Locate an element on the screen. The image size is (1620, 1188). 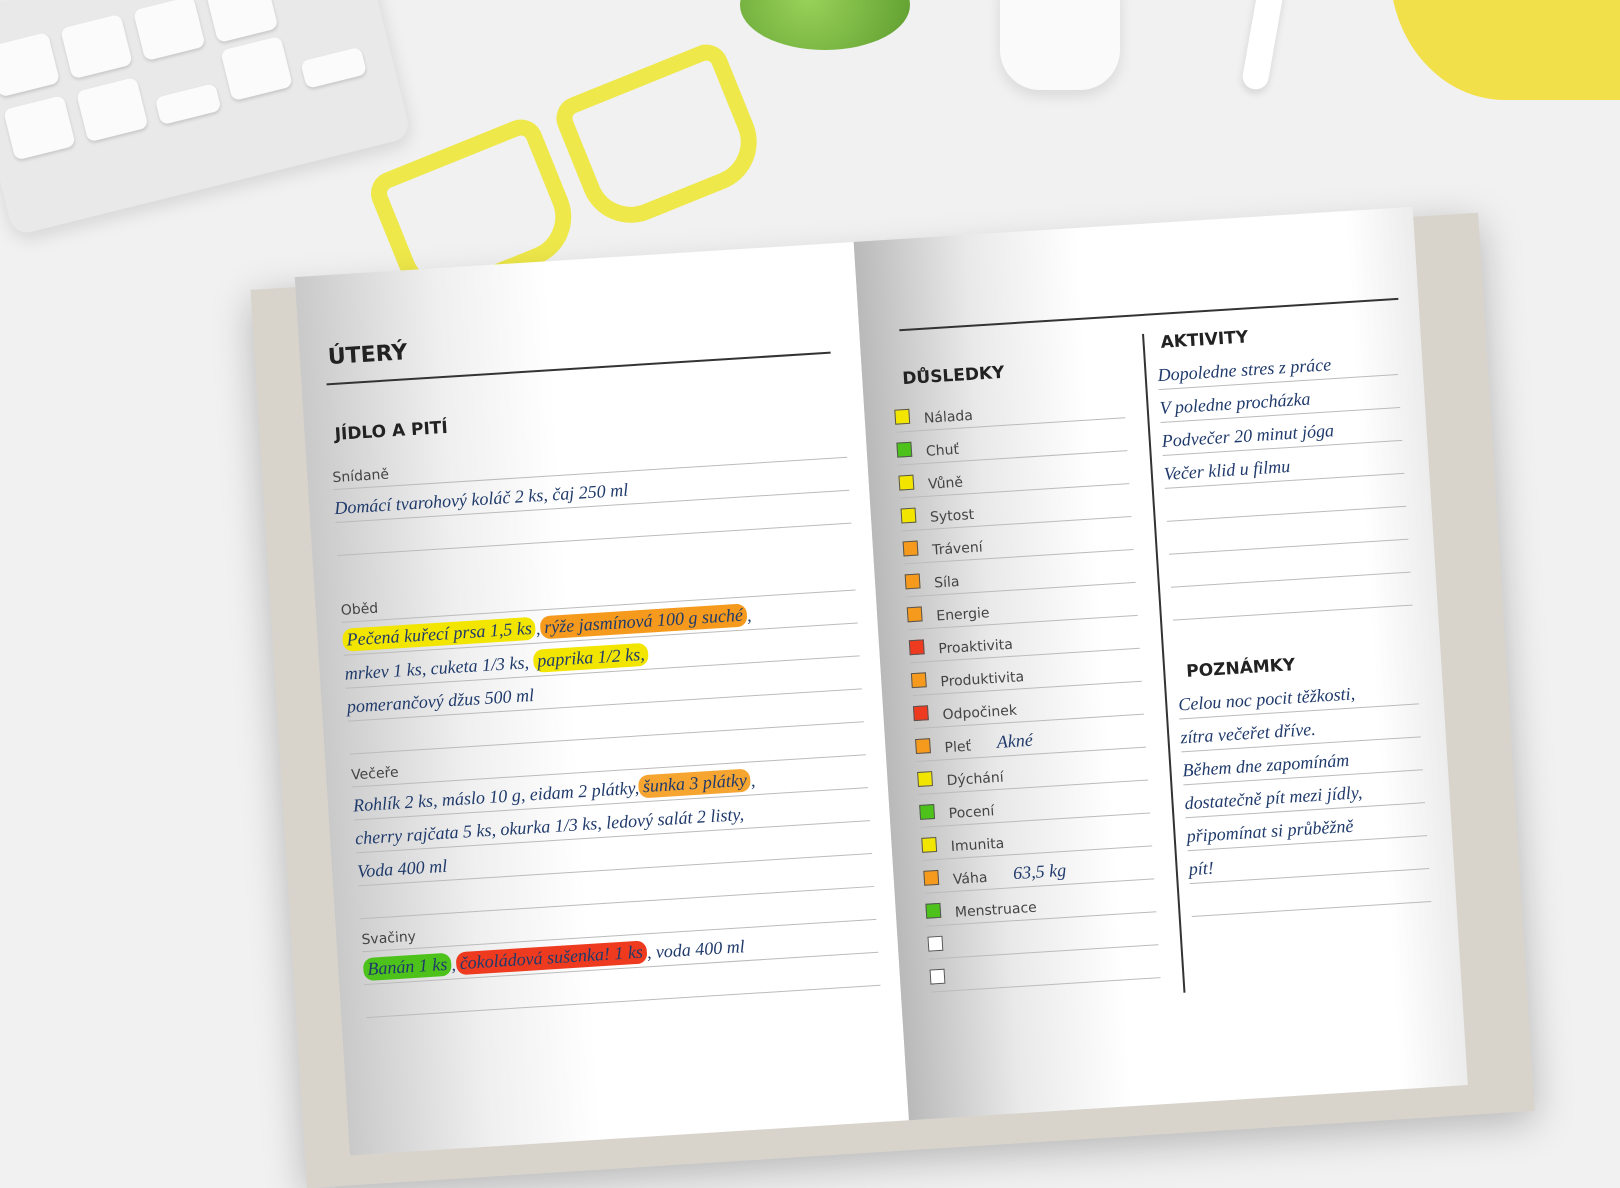
earbud is located at coordinates (1263, 46).